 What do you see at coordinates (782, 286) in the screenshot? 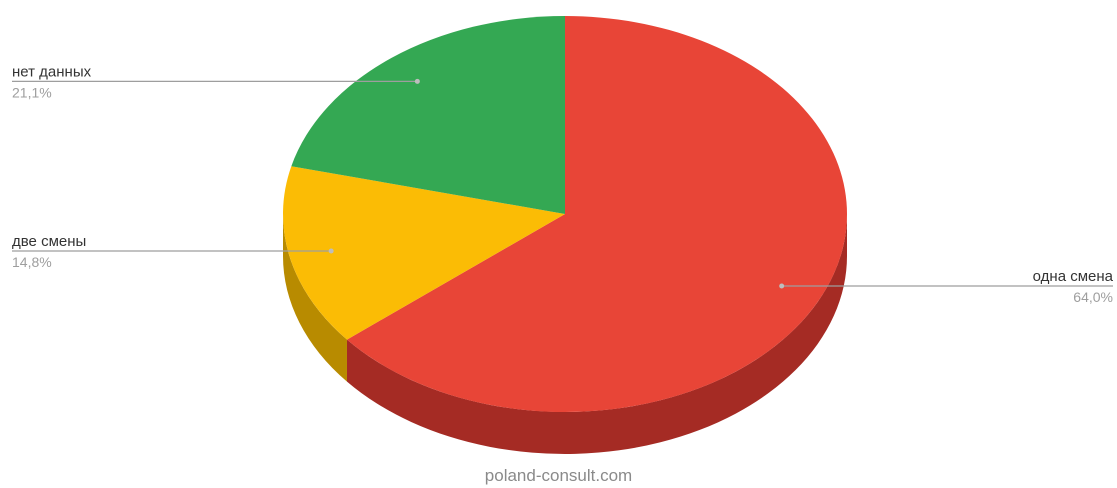
I see `slice-0-leader-dot` at bounding box center [782, 286].